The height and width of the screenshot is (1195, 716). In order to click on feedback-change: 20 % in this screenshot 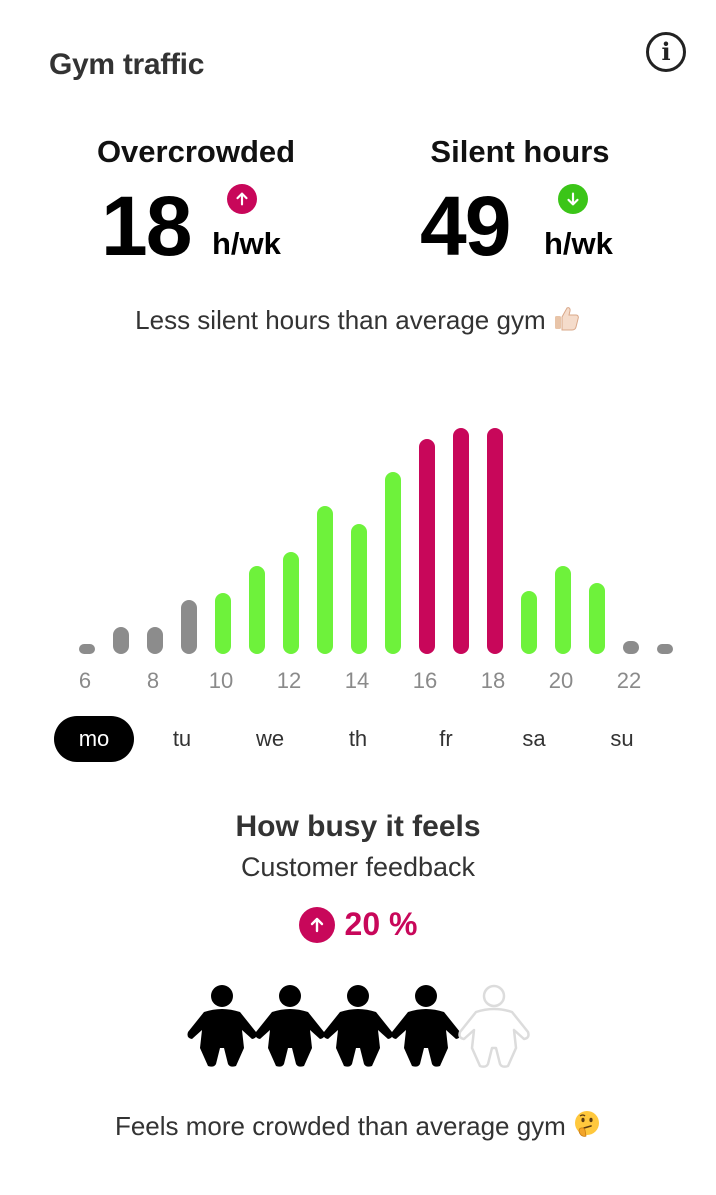, I will do `click(358, 924)`.